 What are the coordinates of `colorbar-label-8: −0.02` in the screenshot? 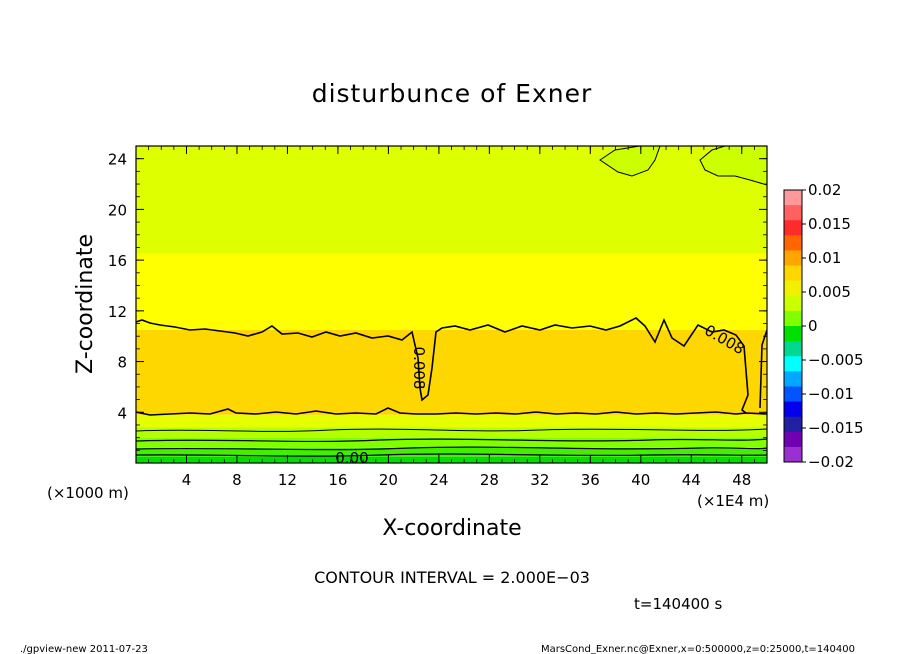 It's located at (831, 462).